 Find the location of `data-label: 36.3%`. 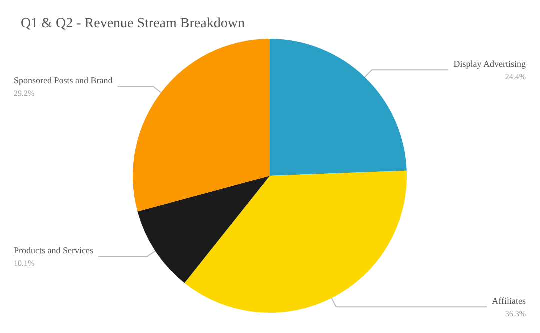

data-label: 36.3% is located at coordinates (515, 314).